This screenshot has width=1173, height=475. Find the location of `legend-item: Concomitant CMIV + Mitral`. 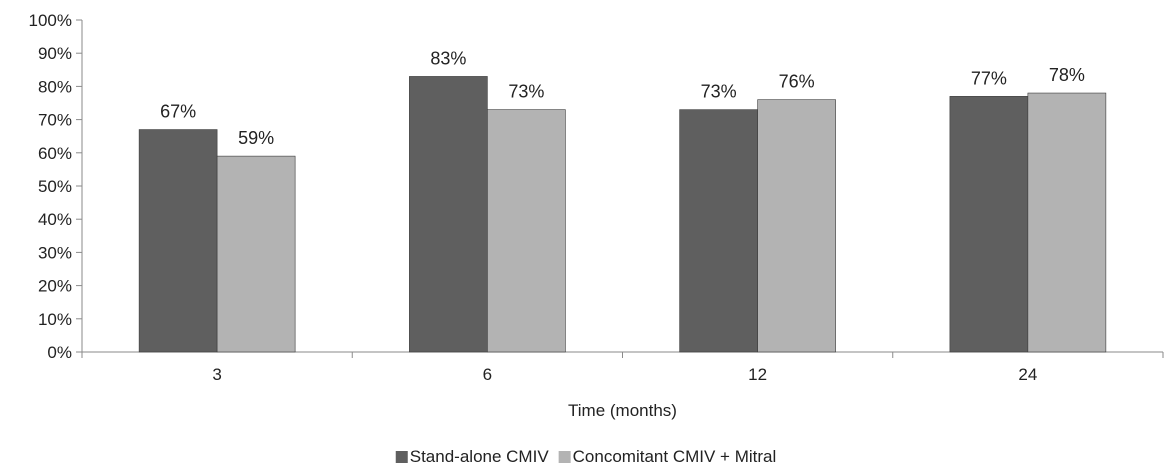

legend-item: Concomitant CMIV + Mitral is located at coordinates (667, 456).